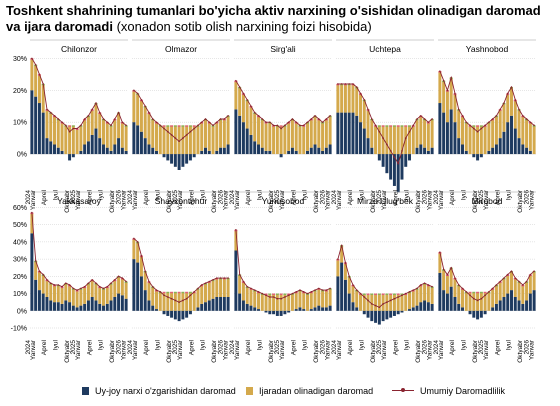 Image resolution: width=560 pixels, height=406 pixels. I want to click on y-tick-label: 50%, so click(20, 225).